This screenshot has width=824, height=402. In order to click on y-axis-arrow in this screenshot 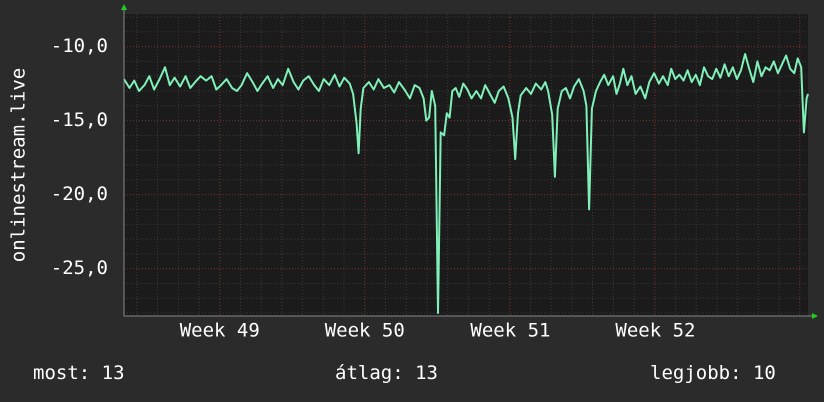, I will do `click(124, 7)`.